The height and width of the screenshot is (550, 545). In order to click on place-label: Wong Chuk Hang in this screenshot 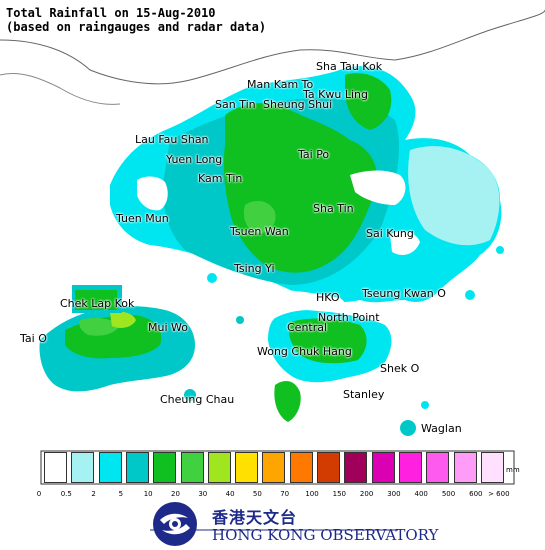, I will do `click(304, 351)`.